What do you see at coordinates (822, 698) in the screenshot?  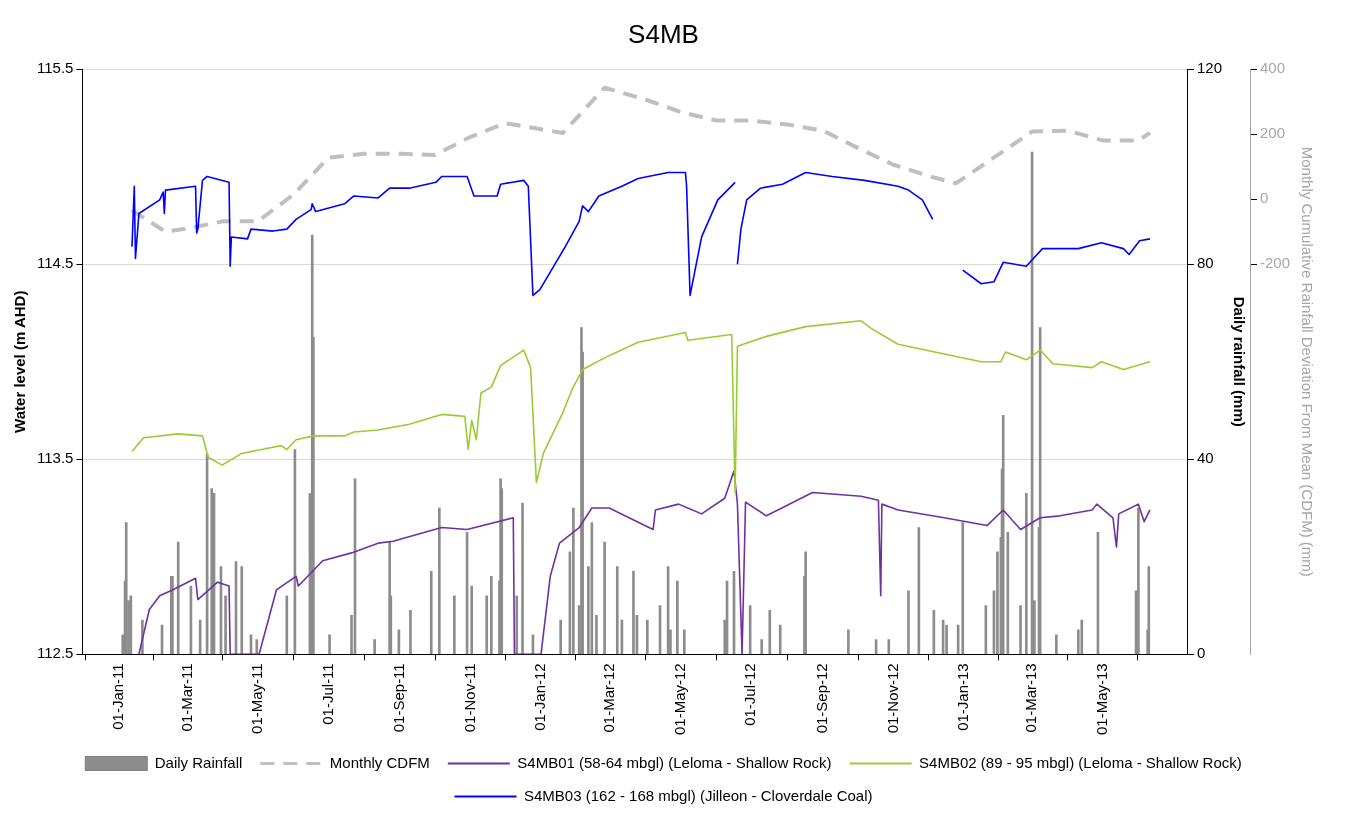 I see `x-tick-label: 01-Sep-12` at bounding box center [822, 698].